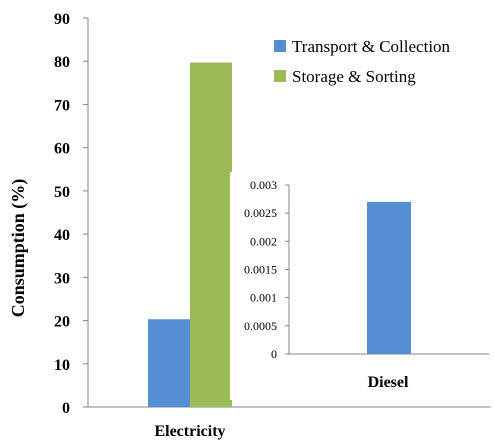 The width and height of the screenshot is (494, 441). What do you see at coordinates (371, 46) in the screenshot?
I see `legend-label-transport: Transport & Collection` at bounding box center [371, 46].